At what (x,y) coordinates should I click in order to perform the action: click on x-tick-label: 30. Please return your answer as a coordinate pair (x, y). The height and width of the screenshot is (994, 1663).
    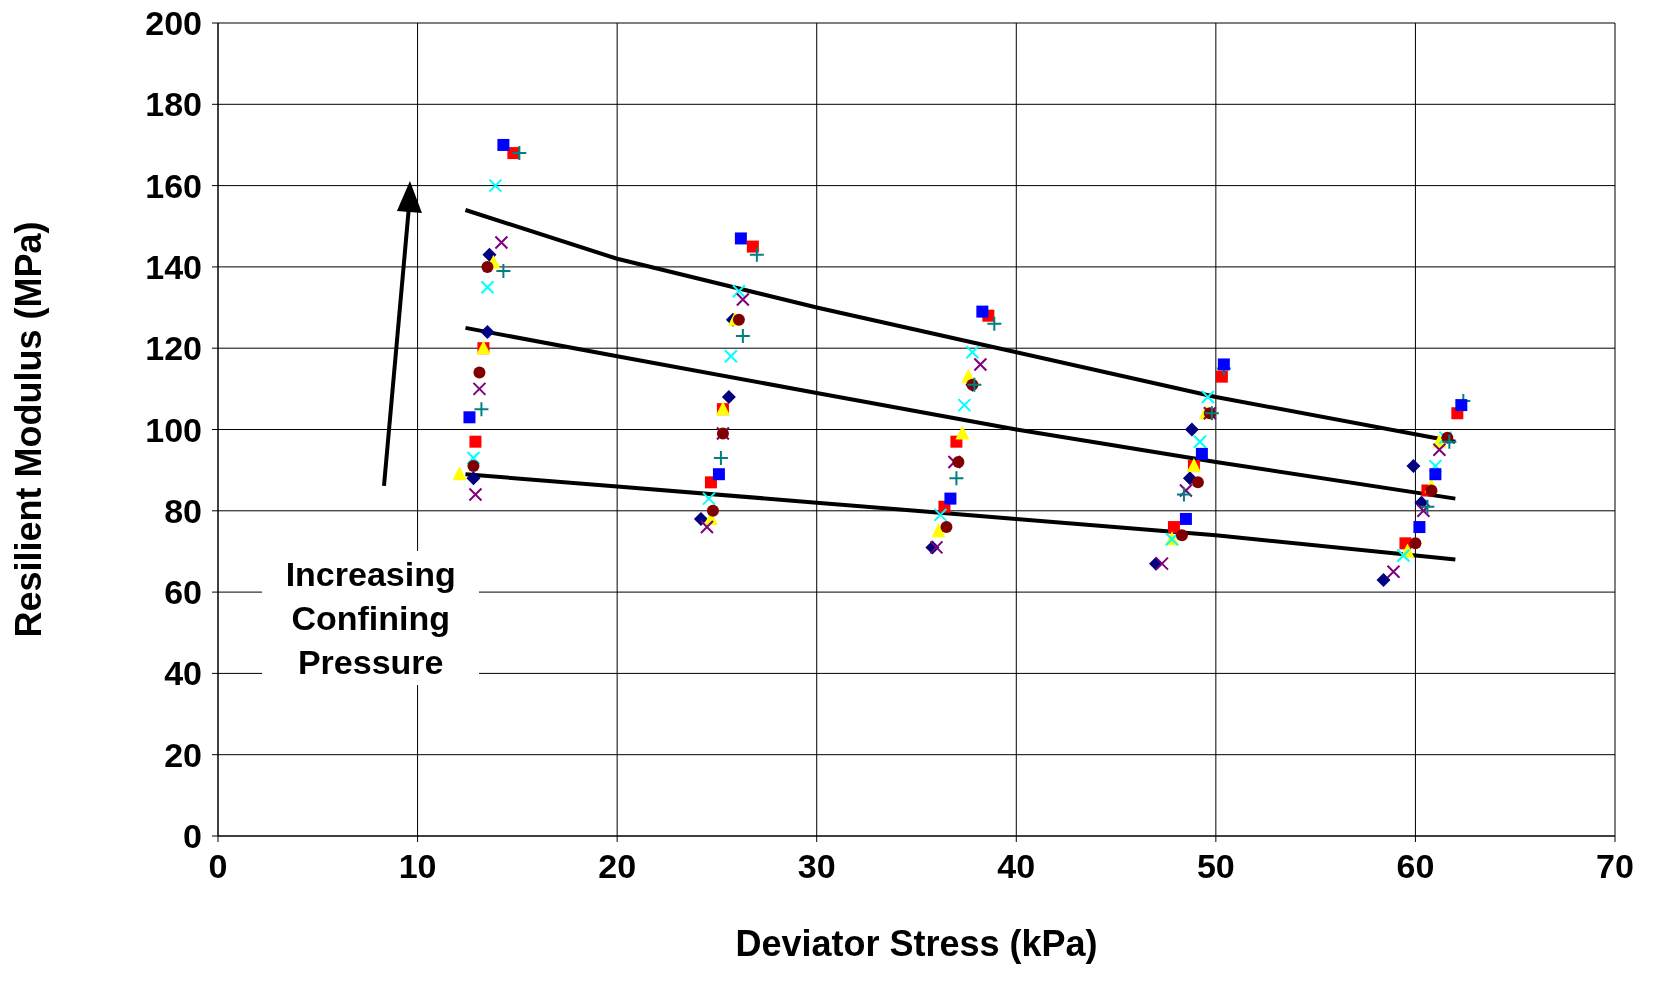
    Looking at the image, I should click on (816, 866).